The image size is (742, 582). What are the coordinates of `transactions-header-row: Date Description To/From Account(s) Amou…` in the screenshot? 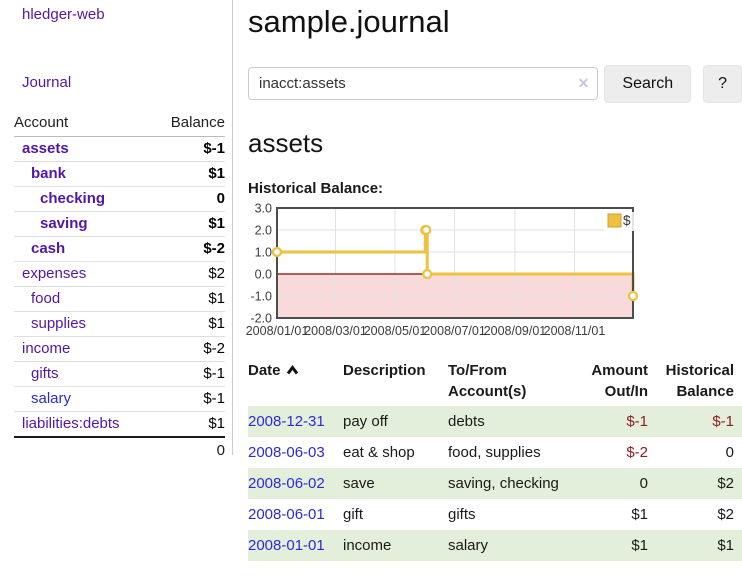 It's located at (495, 382).